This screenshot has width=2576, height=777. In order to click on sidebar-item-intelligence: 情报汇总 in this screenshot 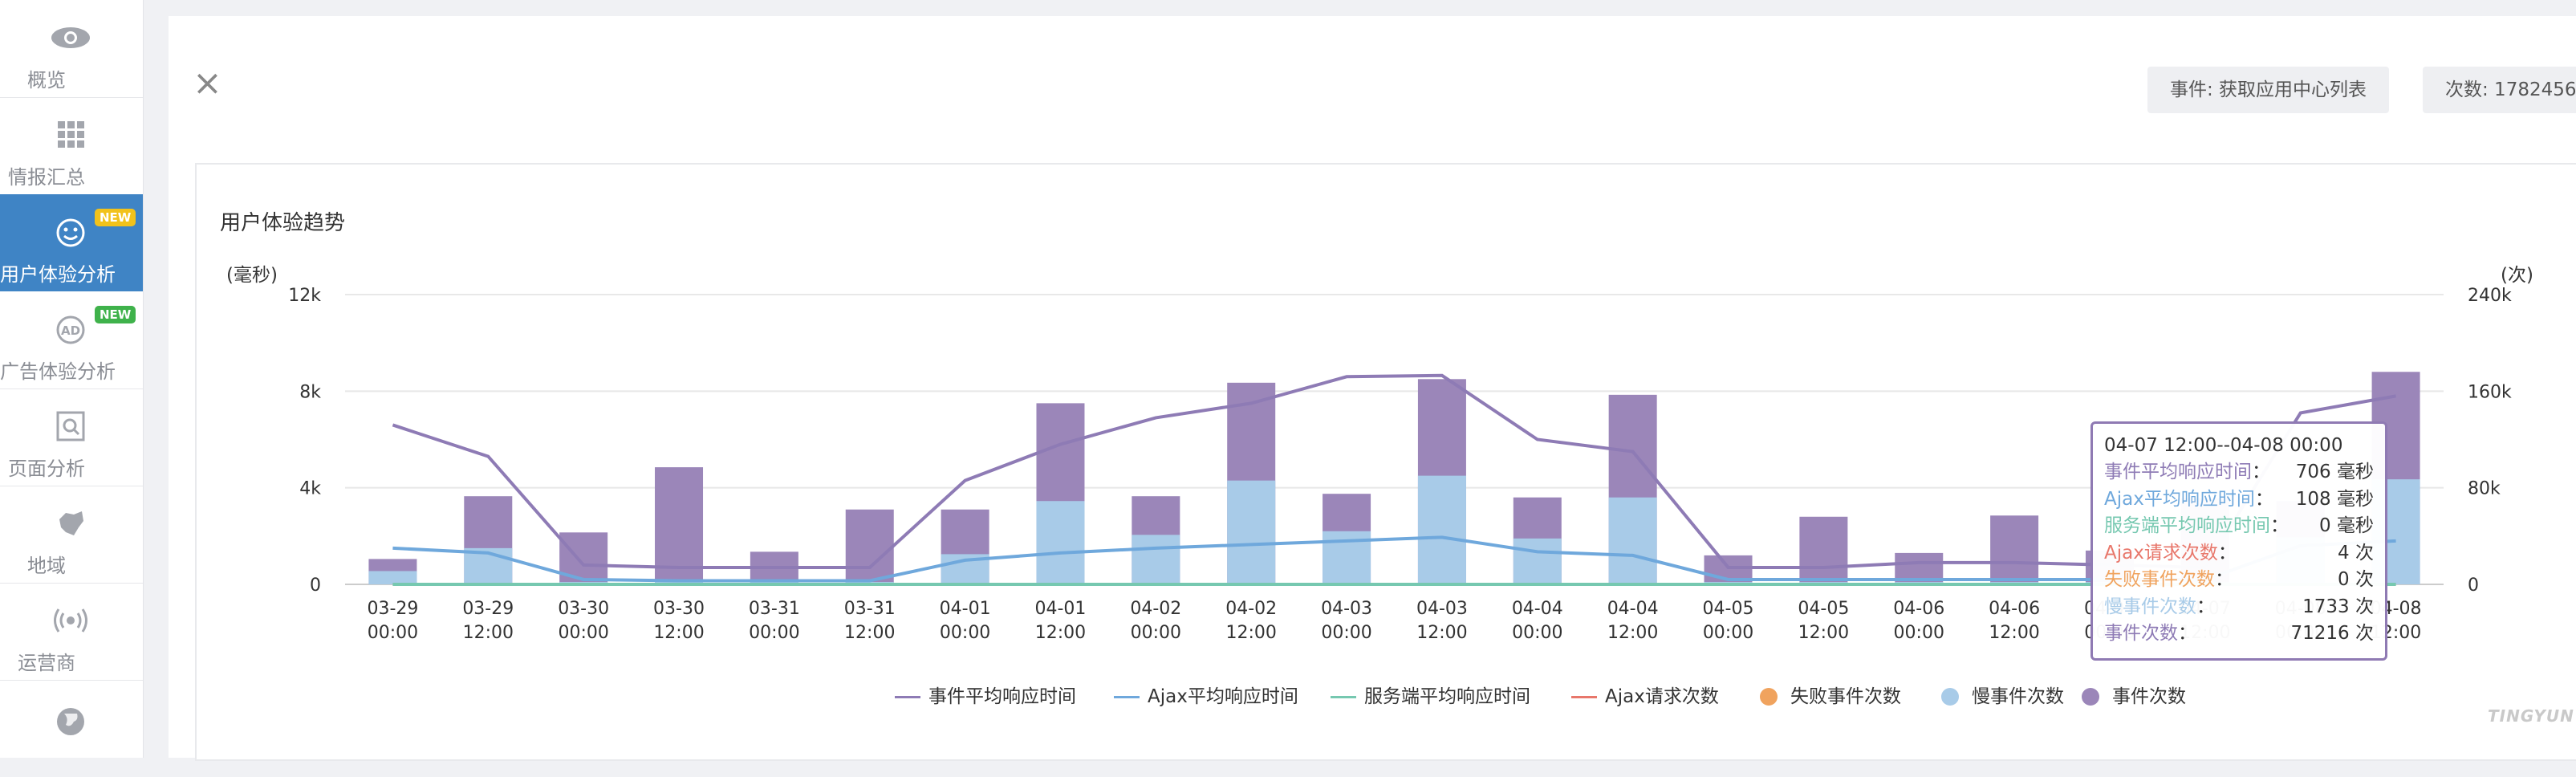, I will do `click(72, 146)`.